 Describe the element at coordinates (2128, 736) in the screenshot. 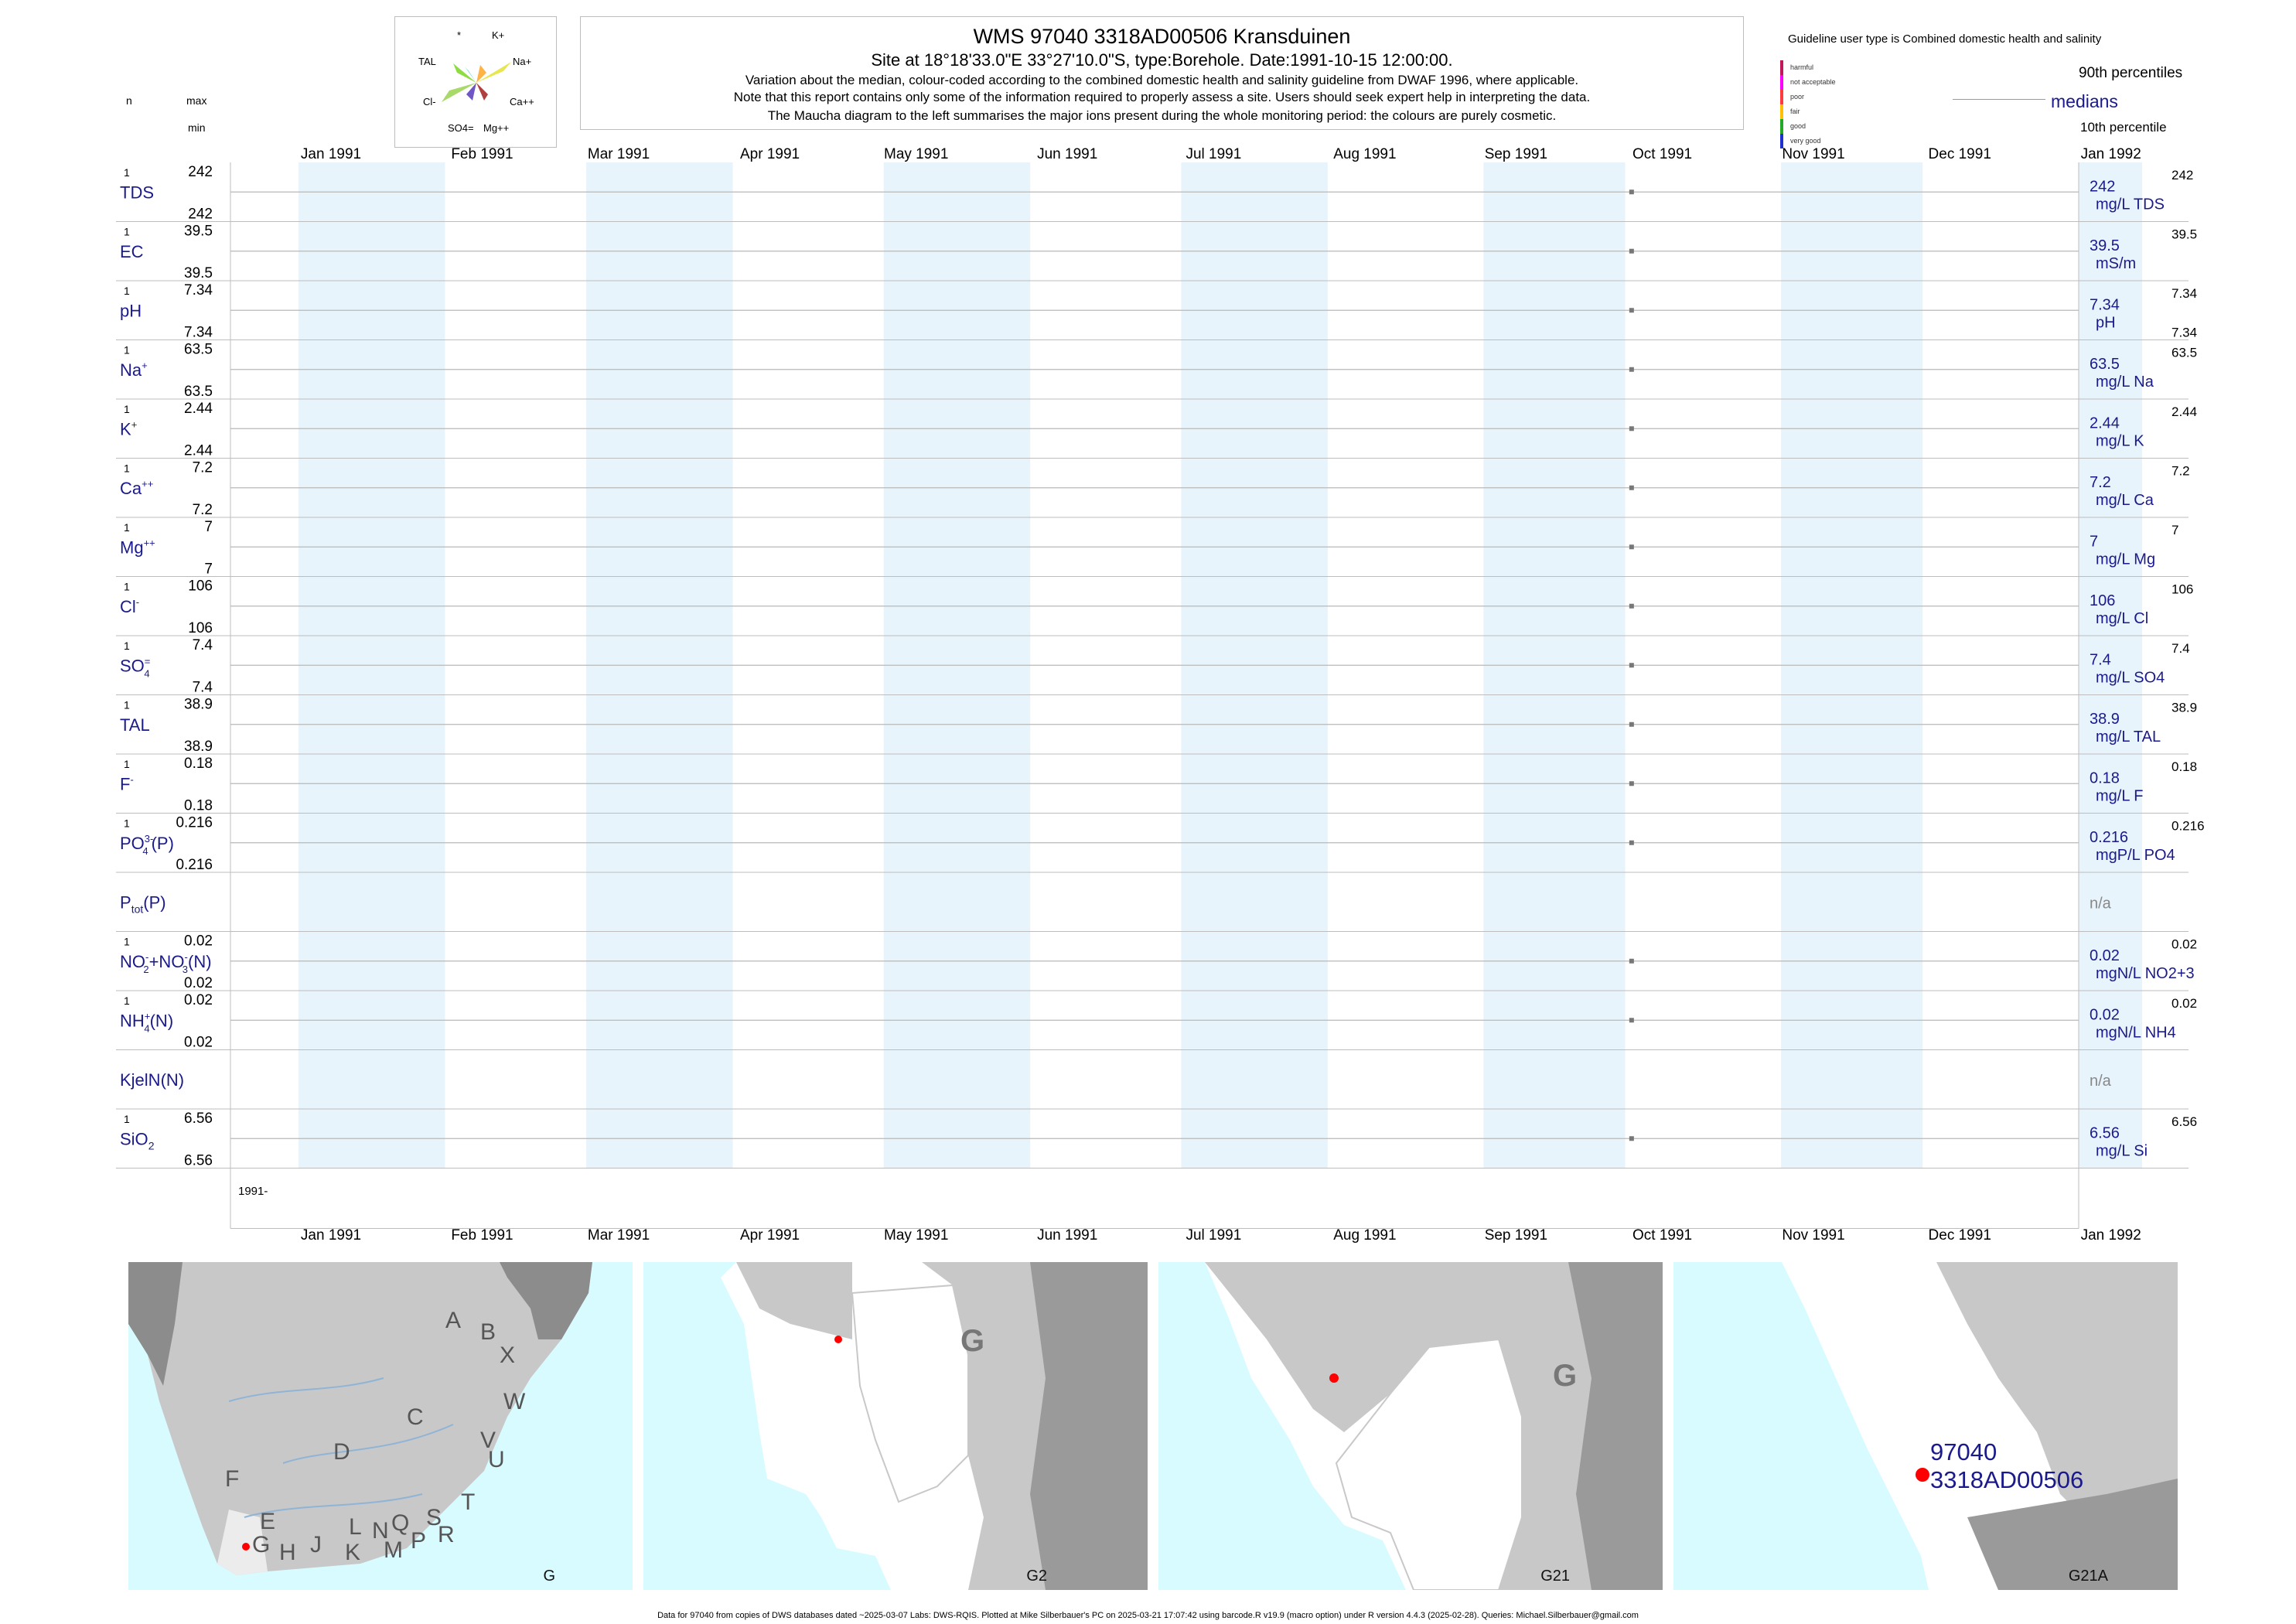

I see `row-unit-9: mg/L TAL` at that location.